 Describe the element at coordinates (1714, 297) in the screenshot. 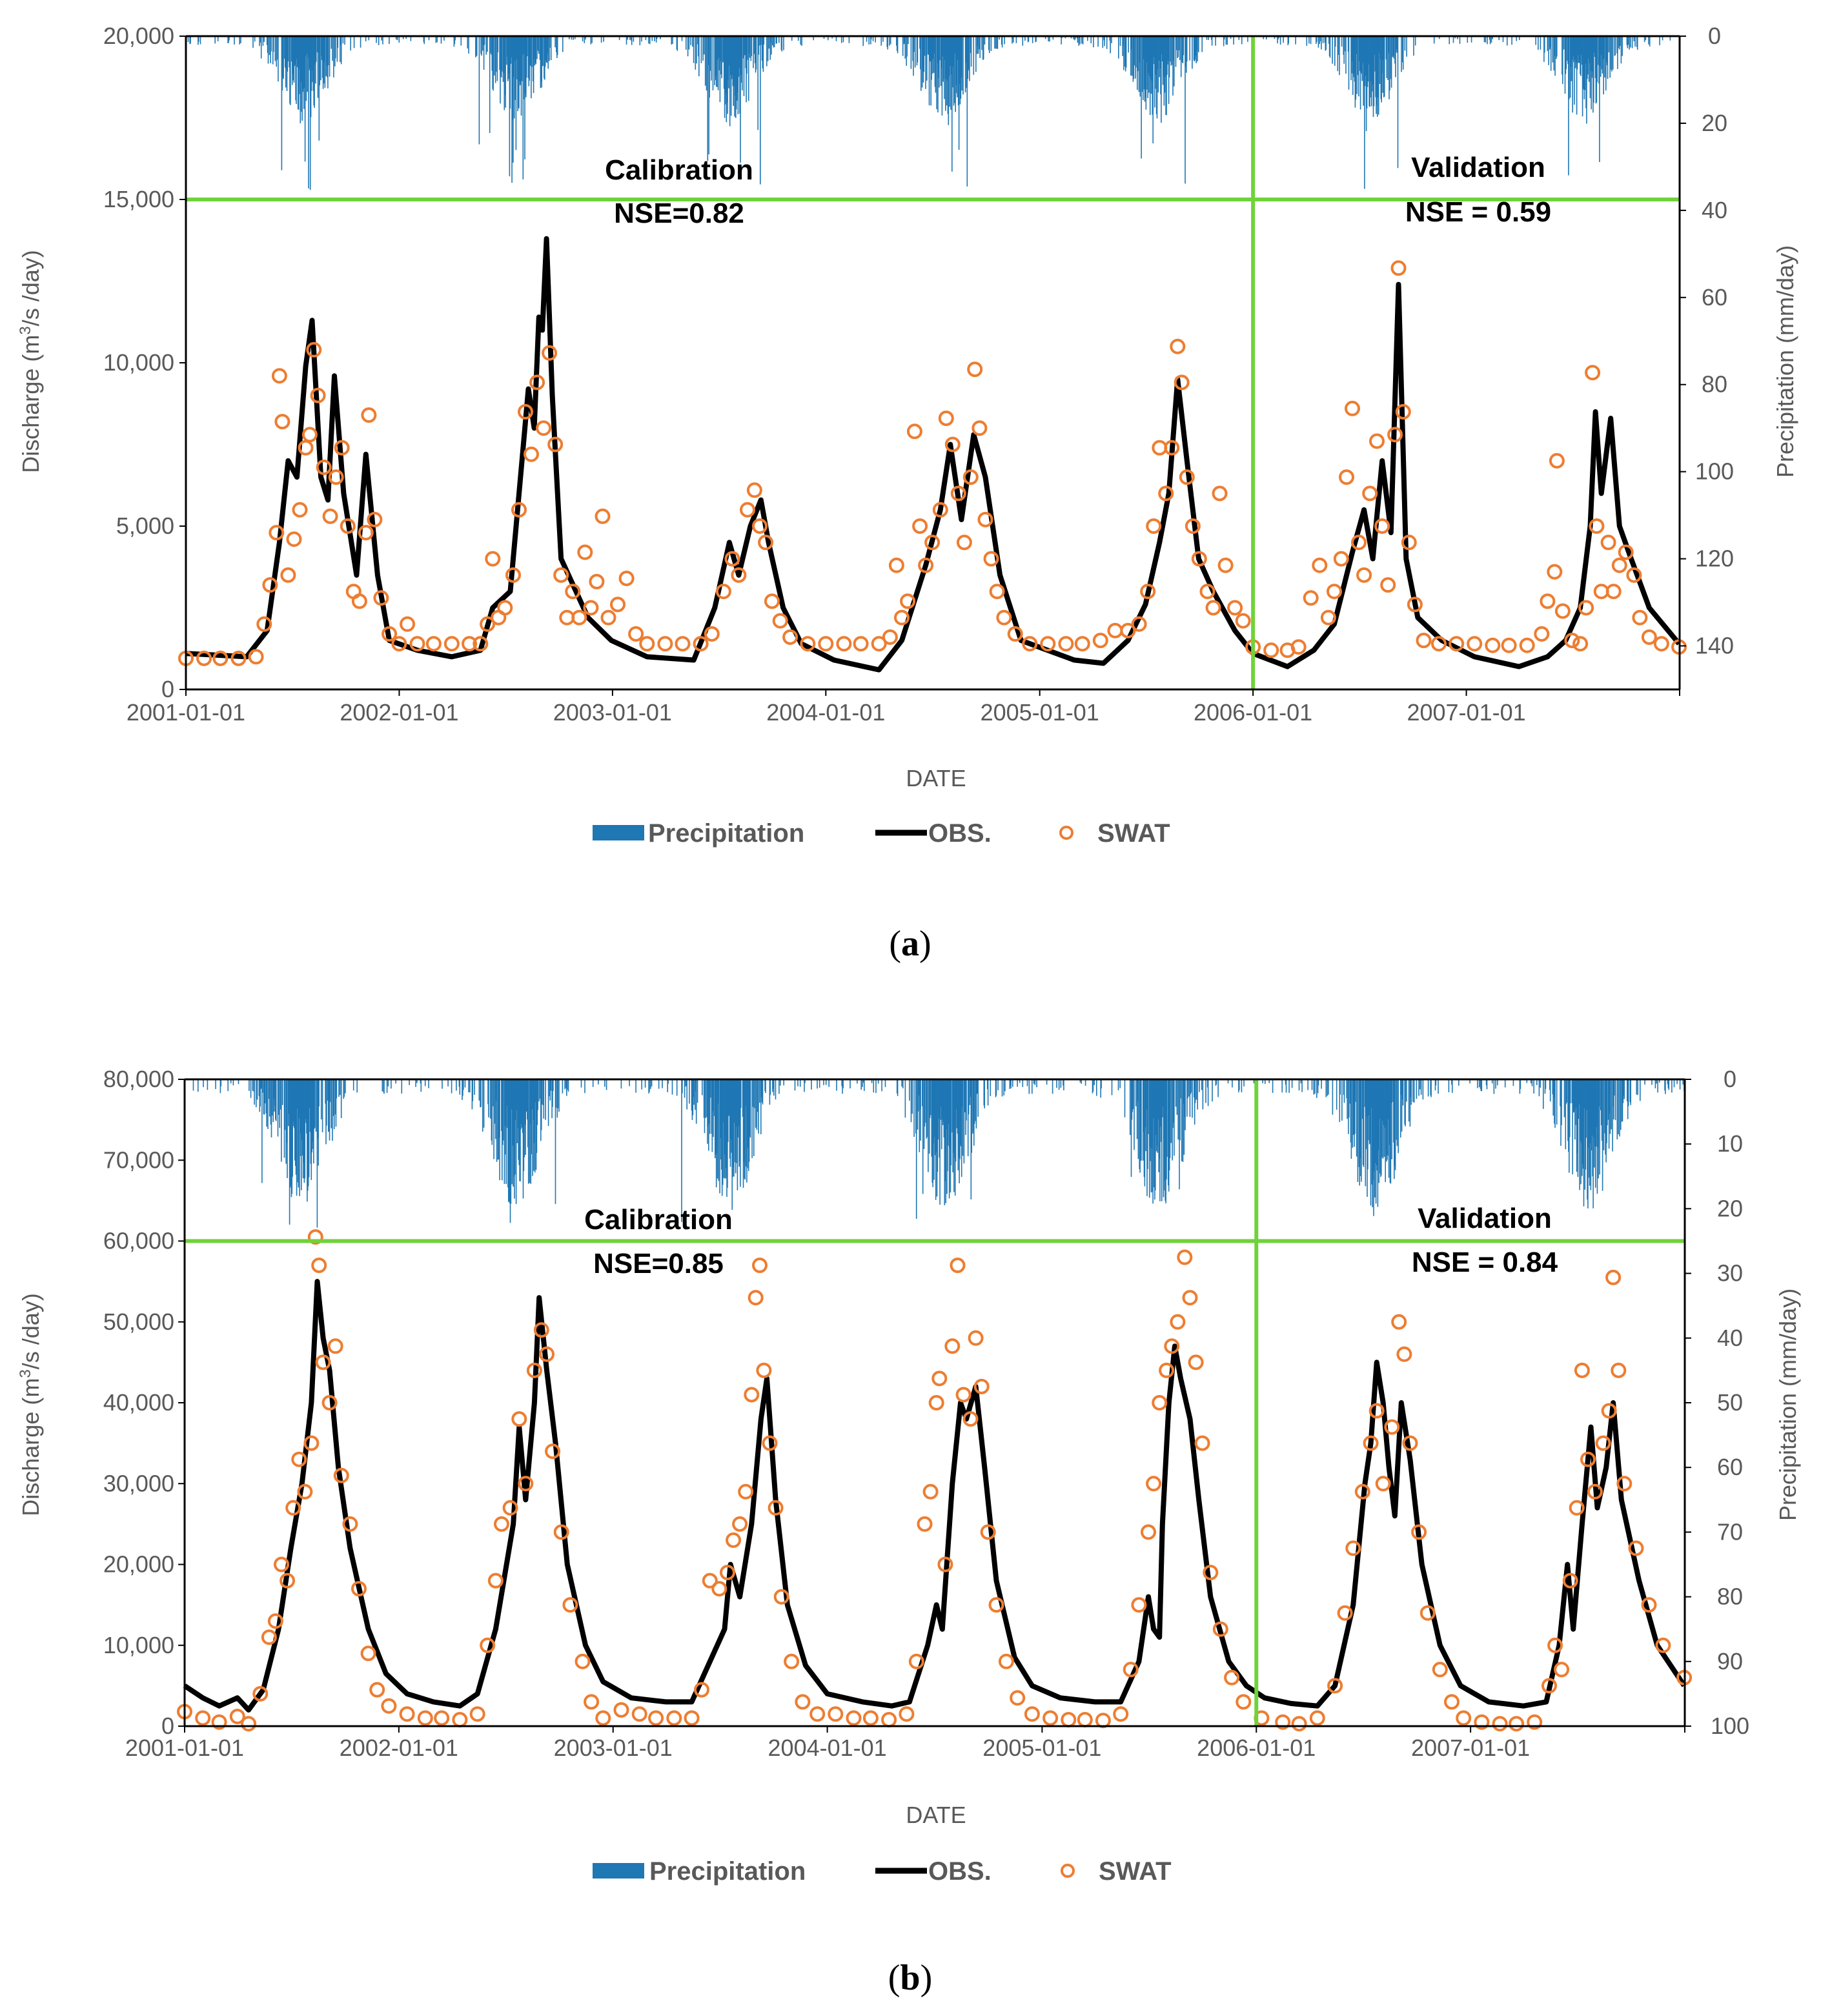

I see `y-tick-label-right: 60` at that location.